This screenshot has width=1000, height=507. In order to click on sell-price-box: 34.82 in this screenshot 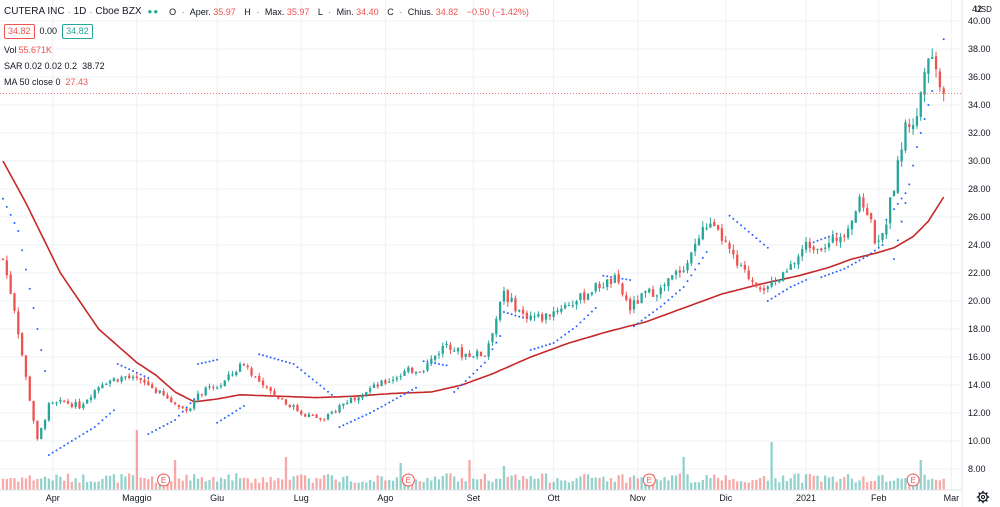, I will do `click(19, 31)`.